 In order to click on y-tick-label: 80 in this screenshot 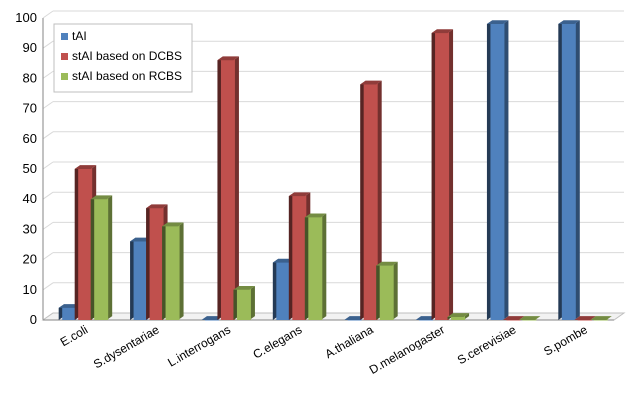, I will do `click(30, 77)`.